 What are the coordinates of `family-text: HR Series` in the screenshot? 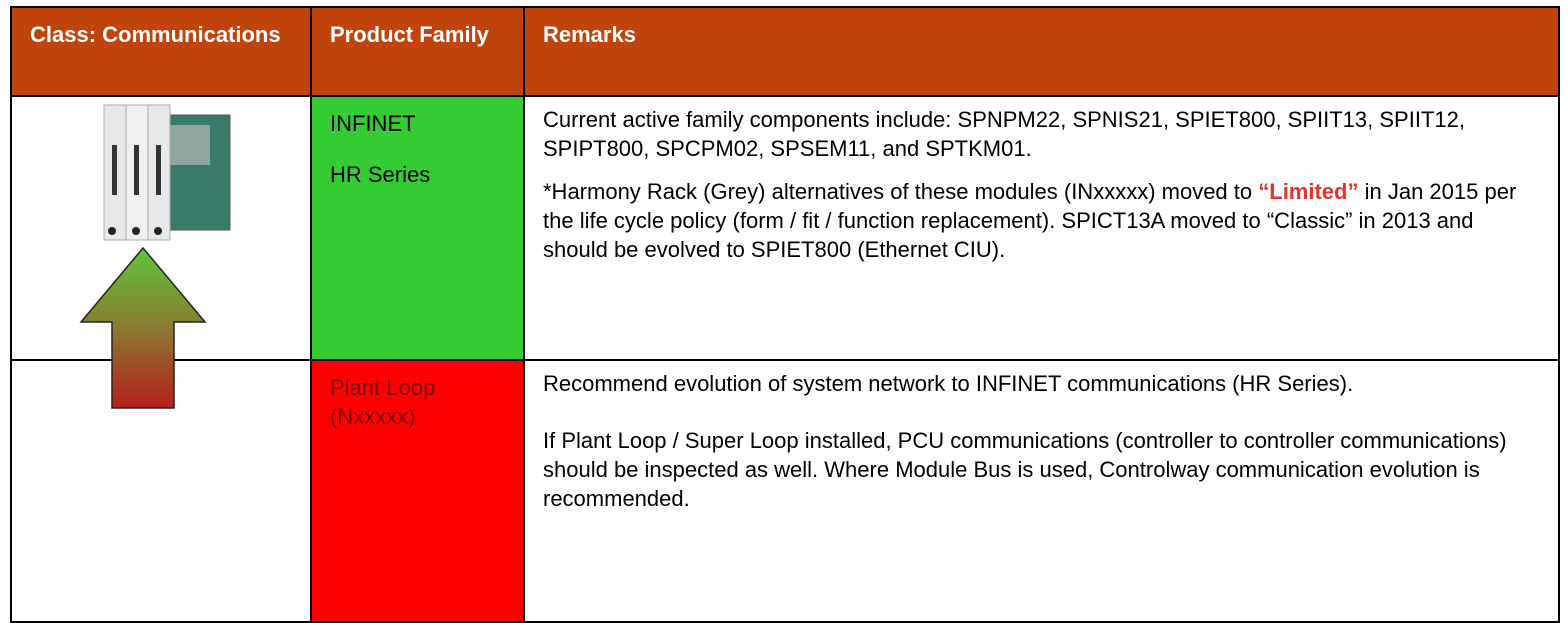 It's located at (380, 174).